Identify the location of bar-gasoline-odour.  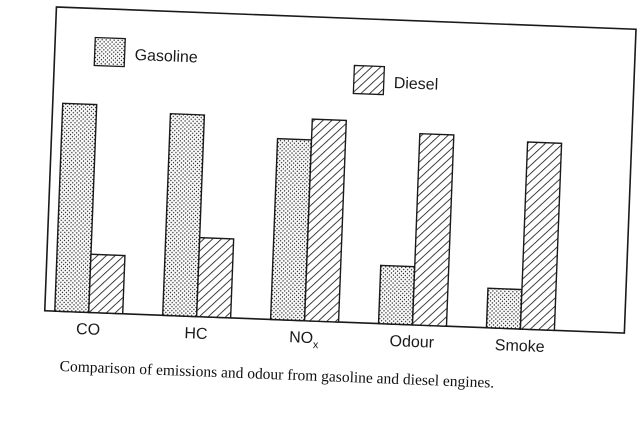
(396, 295).